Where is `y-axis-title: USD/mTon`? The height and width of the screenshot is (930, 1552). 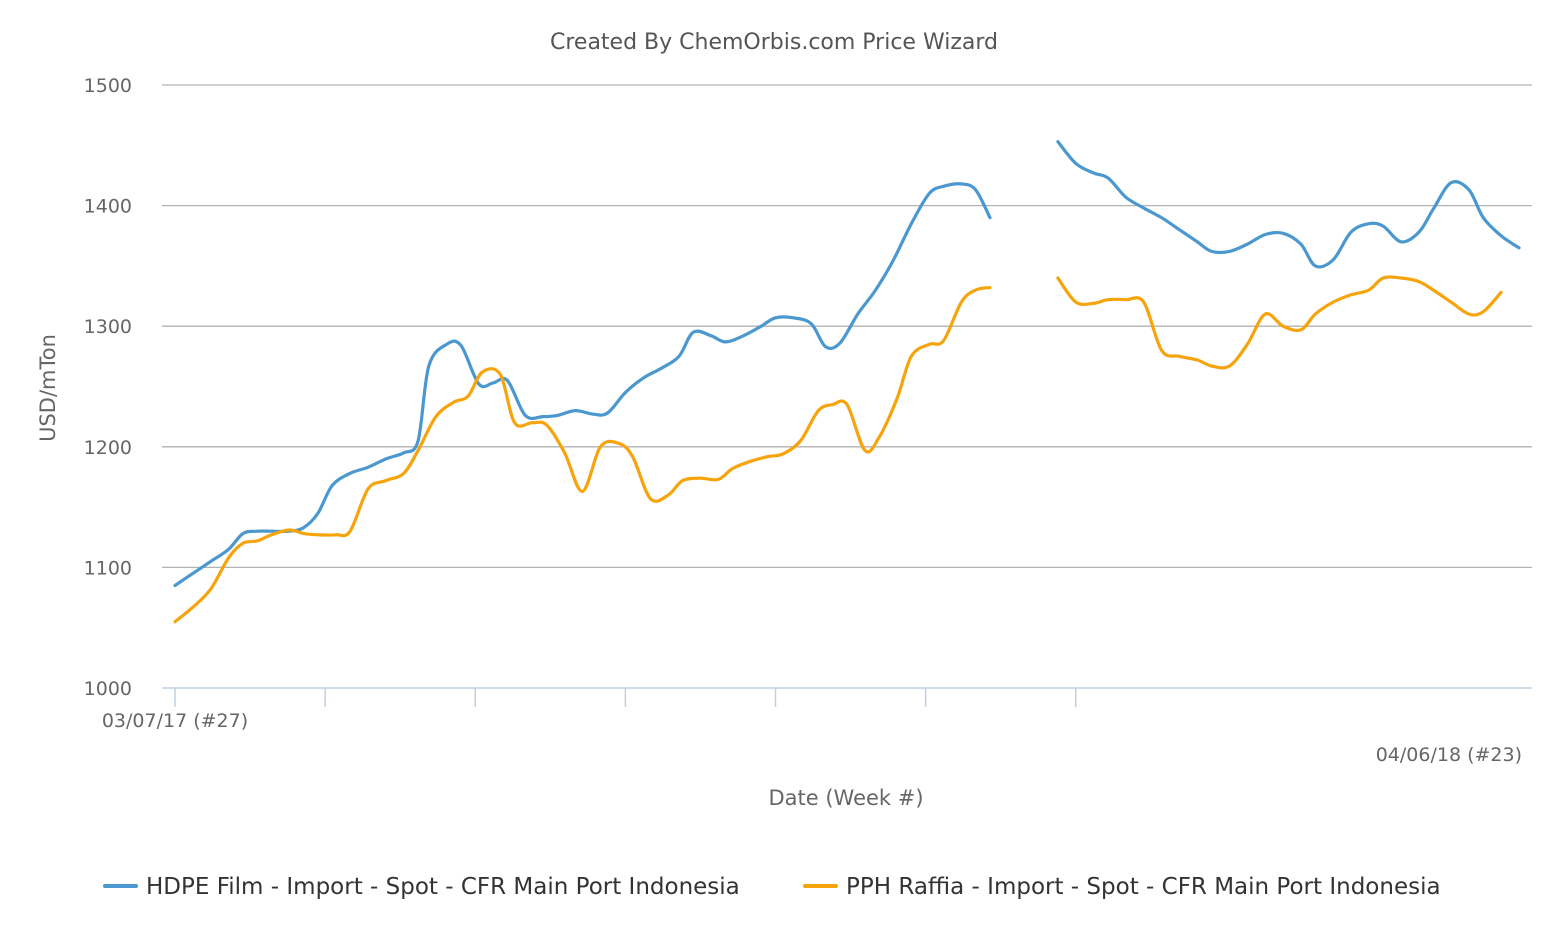
y-axis-title: USD/mTon is located at coordinates (48, 388).